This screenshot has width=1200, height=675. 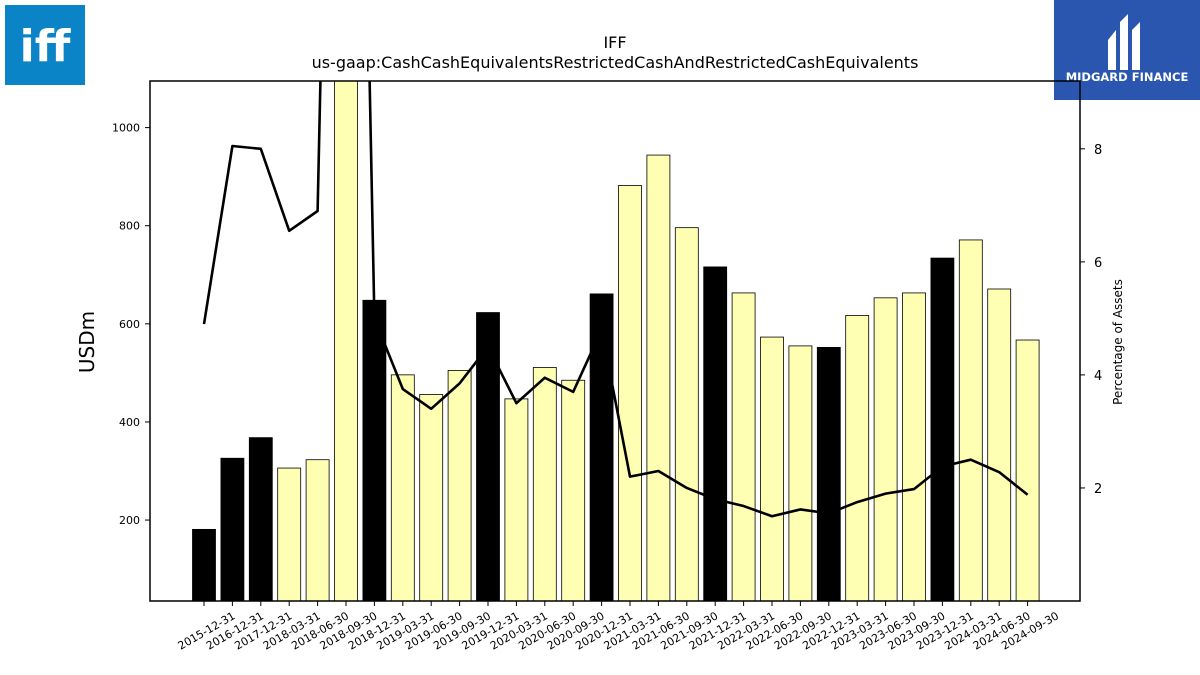 I want to click on y2-tick-label: 4, so click(x=1098, y=376).